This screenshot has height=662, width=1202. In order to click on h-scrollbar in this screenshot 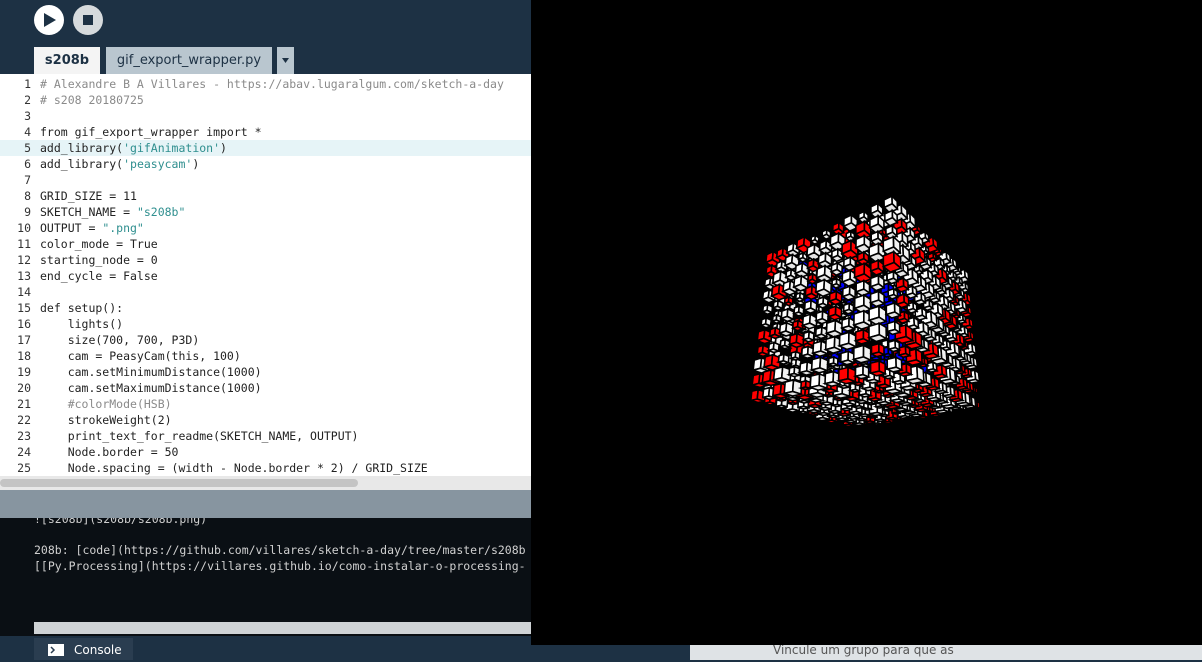, I will do `click(265, 483)`.